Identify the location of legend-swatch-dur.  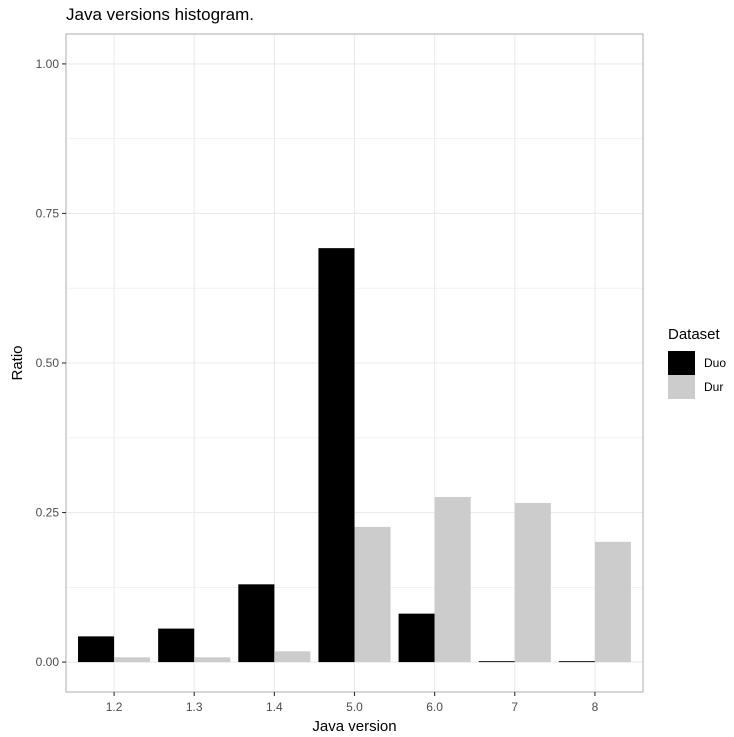
(681, 387).